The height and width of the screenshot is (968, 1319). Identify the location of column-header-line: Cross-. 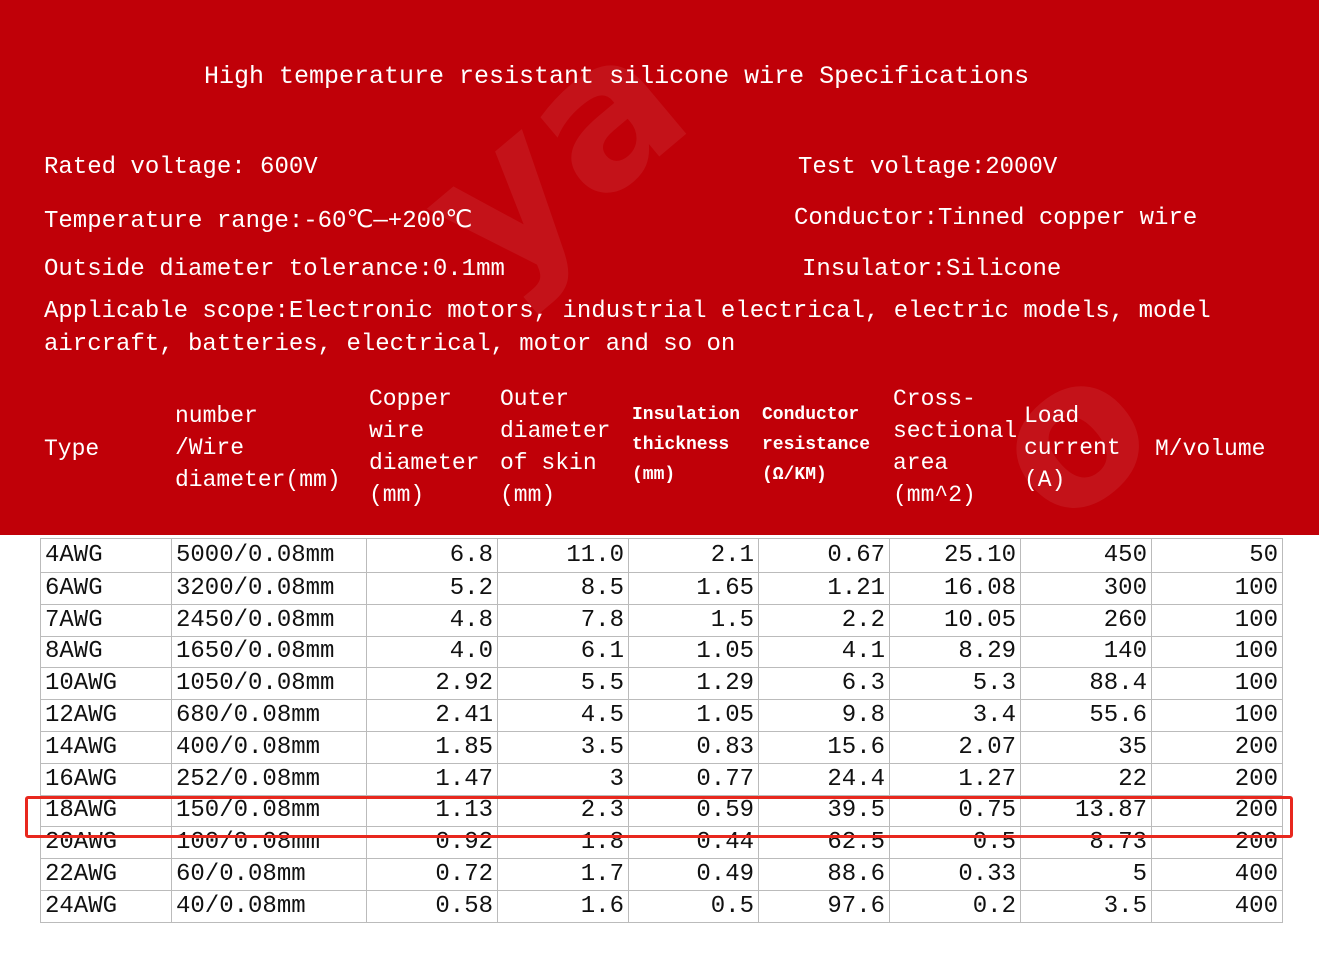
(934, 399).